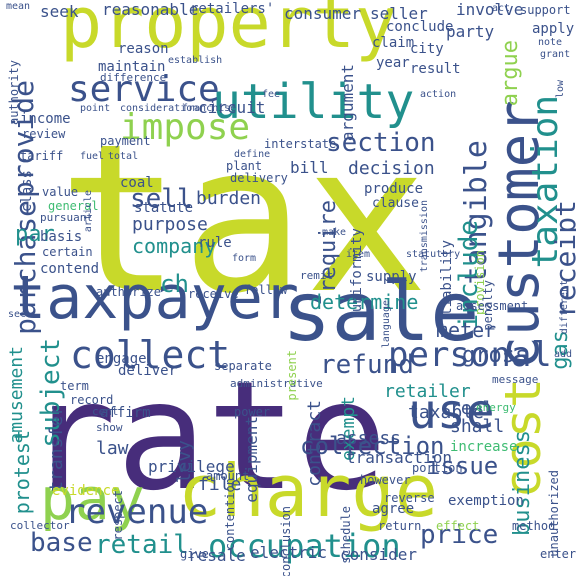 This screenshot has height=576, width=576. Describe the element at coordinates (244, 166) in the screenshot. I see `word-plant: plant` at that location.